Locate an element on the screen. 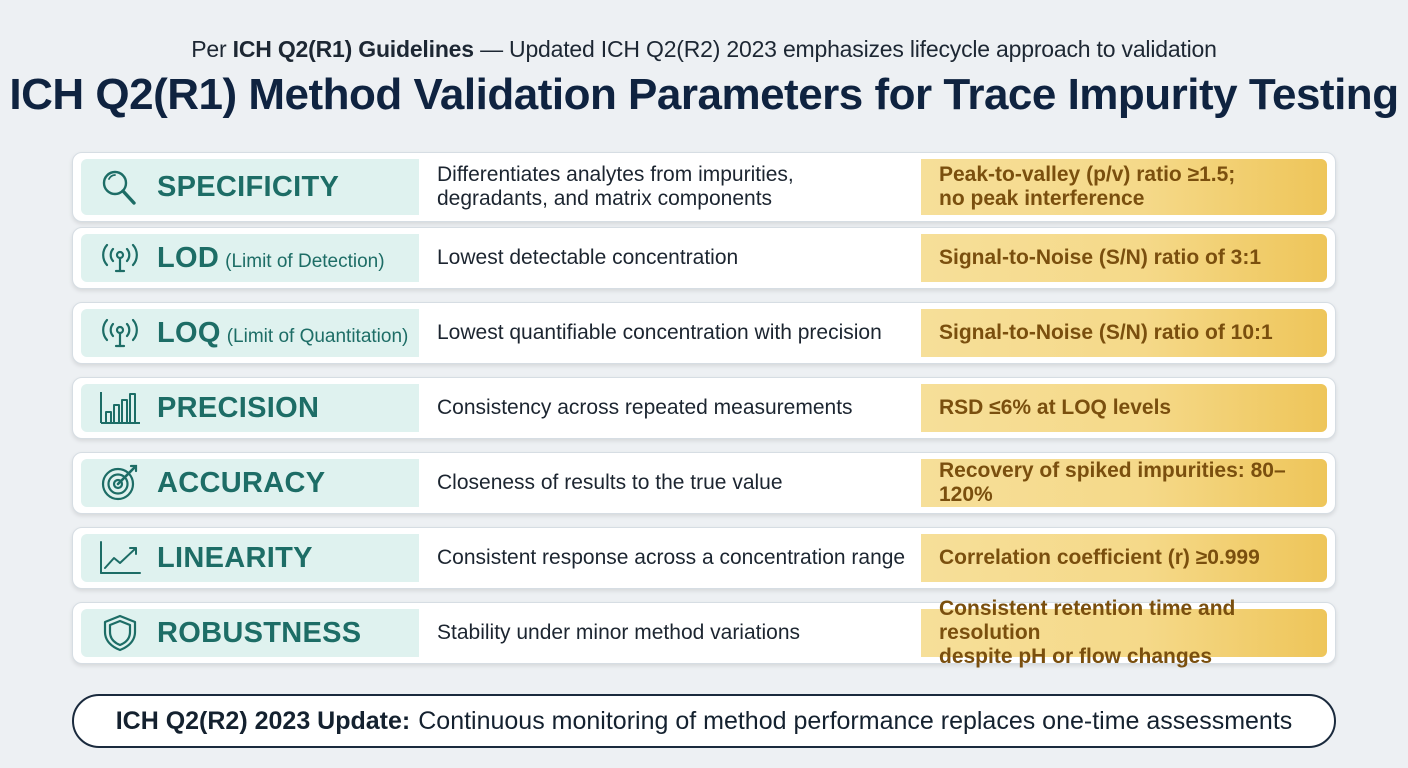  parameter-description: Stability under minor method variations is located at coordinates (677, 633).